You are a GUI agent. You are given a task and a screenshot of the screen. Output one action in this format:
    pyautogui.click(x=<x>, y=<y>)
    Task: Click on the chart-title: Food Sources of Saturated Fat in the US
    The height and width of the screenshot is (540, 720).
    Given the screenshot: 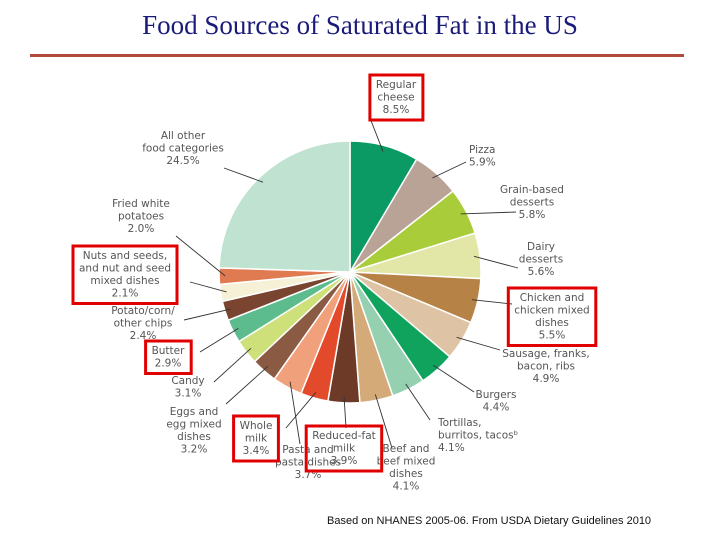 What is the action you would take?
    pyautogui.click(x=360, y=25)
    